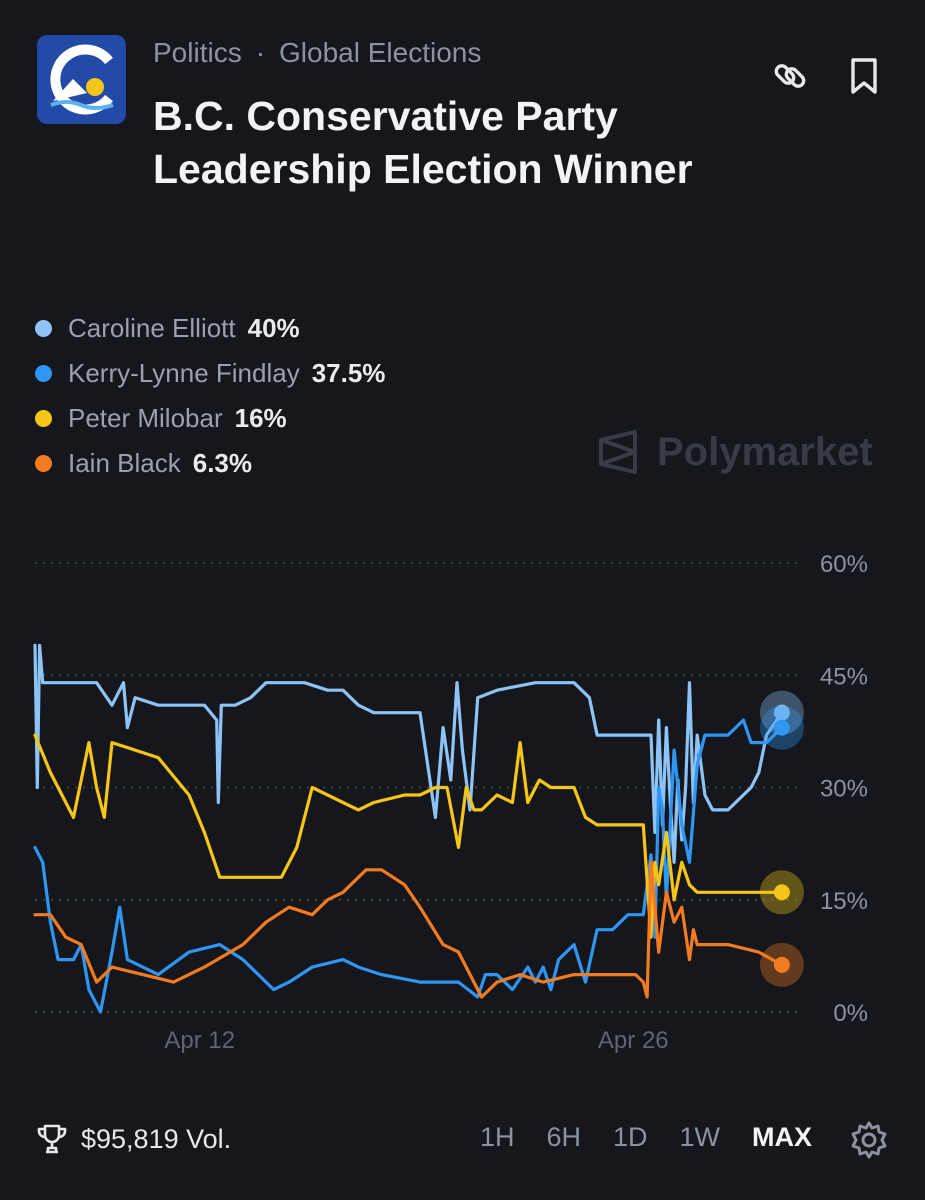  I want to click on series-line-iain-black, so click(408, 929).